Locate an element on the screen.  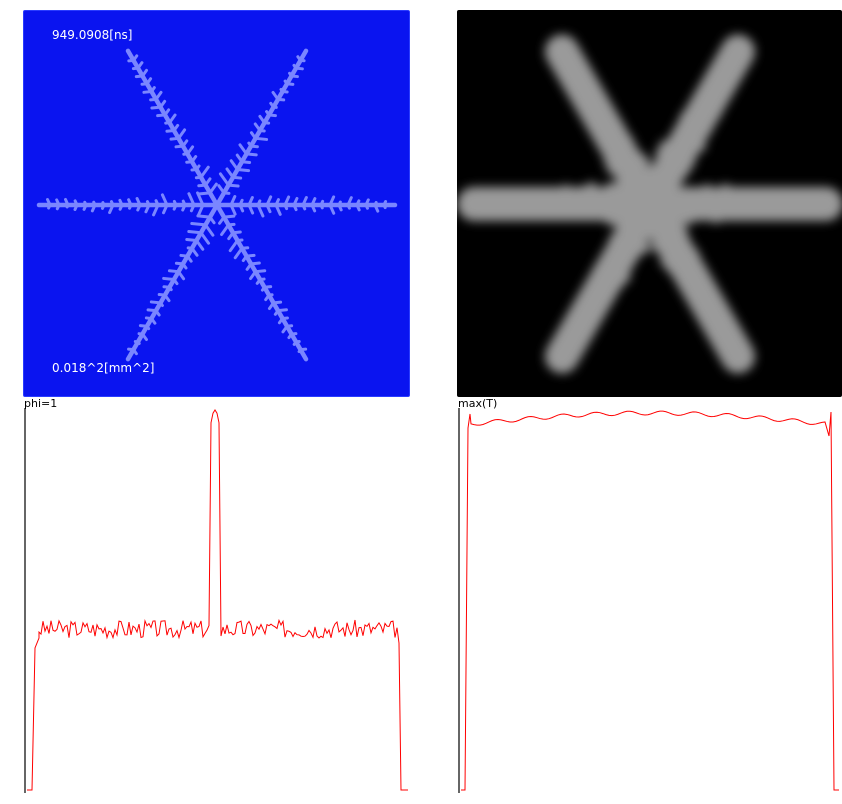
time-label: 949.0908[ns] is located at coordinates (92, 35).